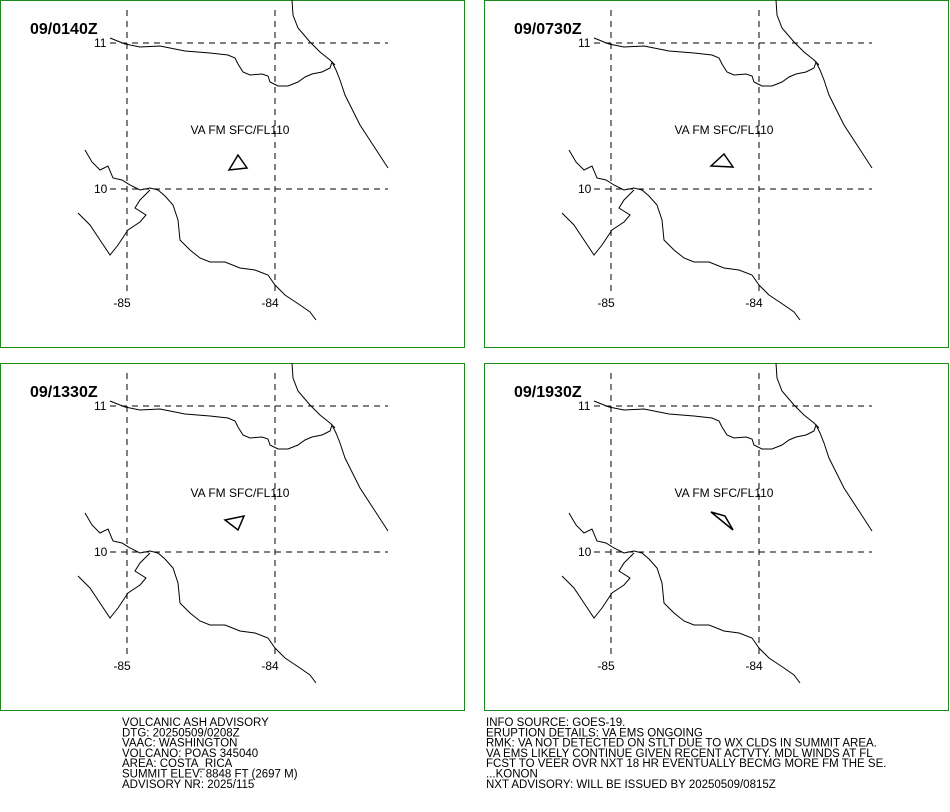 The image size is (950, 812). I want to click on valid-time: 09/1330Z, so click(64, 392).